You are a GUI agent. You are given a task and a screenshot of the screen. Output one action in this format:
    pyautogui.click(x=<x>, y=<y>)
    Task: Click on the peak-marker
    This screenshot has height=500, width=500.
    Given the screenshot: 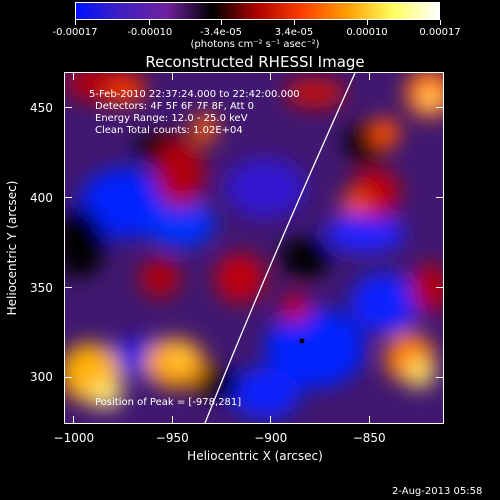 What is the action you would take?
    pyautogui.click(x=302, y=341)
    